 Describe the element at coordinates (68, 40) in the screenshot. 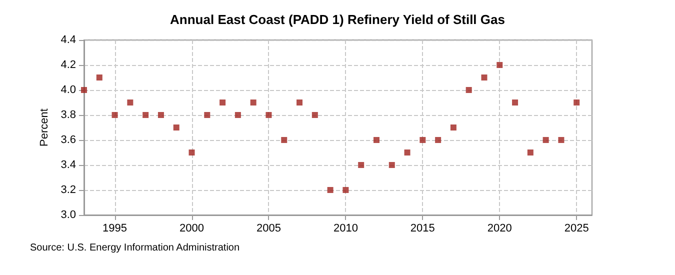

I see `y-tick-label: 4.4` at that location.